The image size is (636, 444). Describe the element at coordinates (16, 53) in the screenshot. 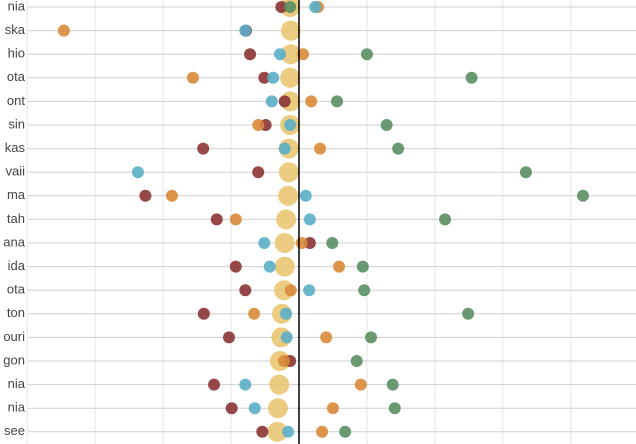

I see `y-tick-label: hio` at that location.